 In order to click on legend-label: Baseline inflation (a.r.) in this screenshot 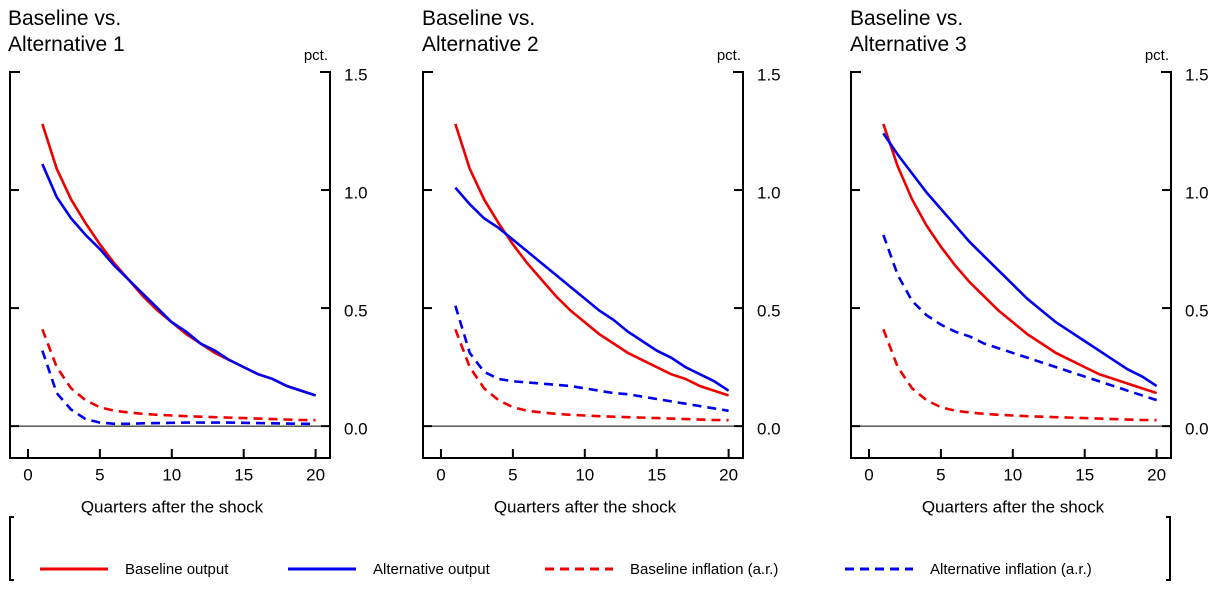, I will do `click(704, 569)`.